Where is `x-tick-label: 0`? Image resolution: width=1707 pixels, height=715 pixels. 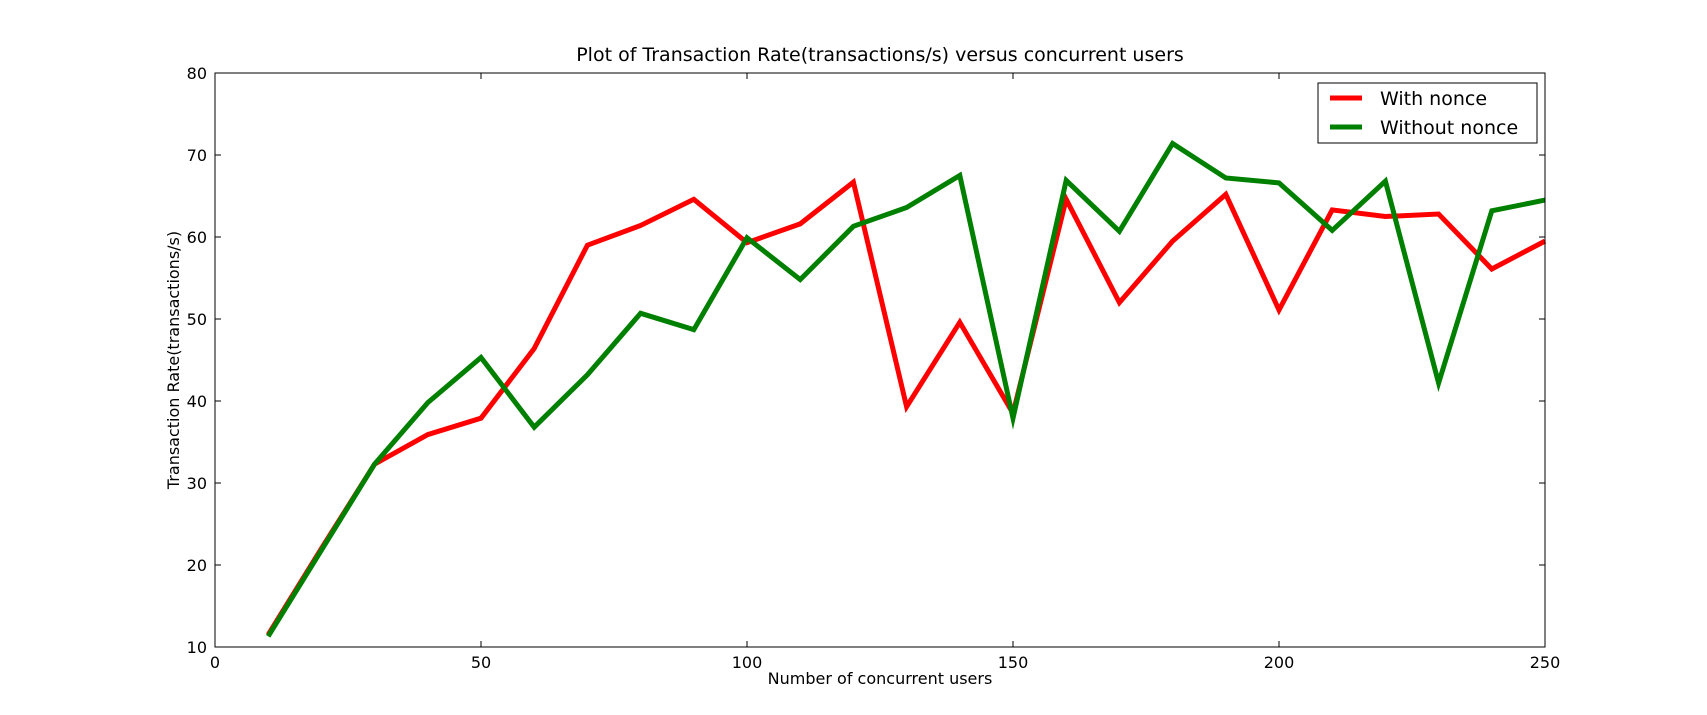
x-tick-label: 0 is located at coordinates (215, 662).